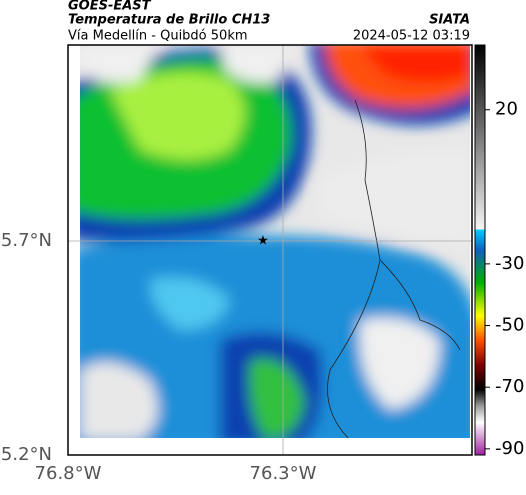 This screenshot has width=526, height=495. I want to click on colorbar-tick-label: -50, so click(509, 325).